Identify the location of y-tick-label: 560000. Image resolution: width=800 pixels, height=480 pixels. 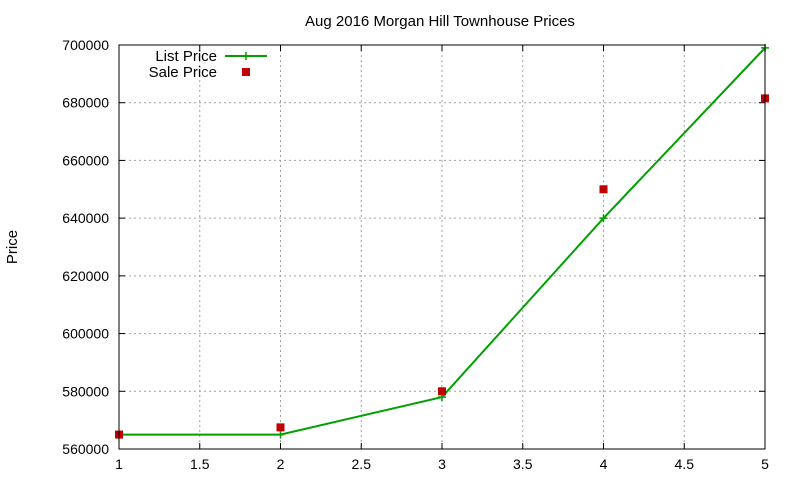
(85, 449).